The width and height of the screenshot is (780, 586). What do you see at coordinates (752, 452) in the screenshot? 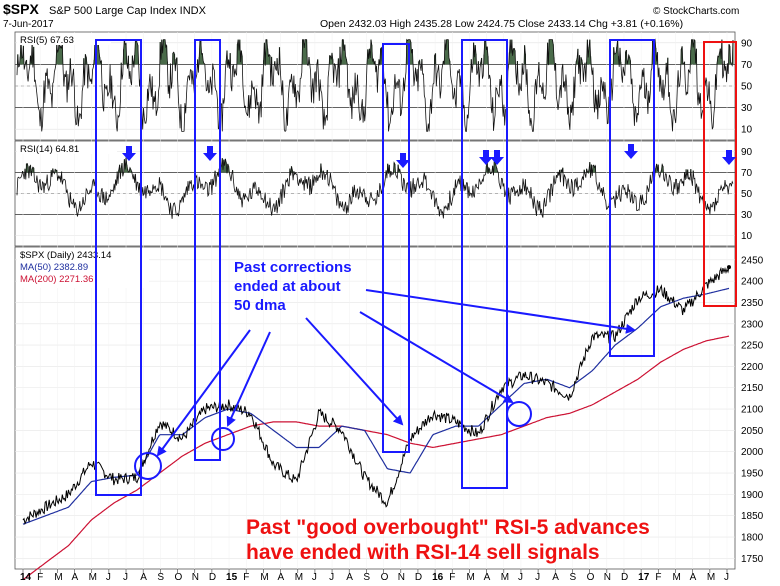
I see `price-tick-label: 2000` at bounding box center [752, 452].